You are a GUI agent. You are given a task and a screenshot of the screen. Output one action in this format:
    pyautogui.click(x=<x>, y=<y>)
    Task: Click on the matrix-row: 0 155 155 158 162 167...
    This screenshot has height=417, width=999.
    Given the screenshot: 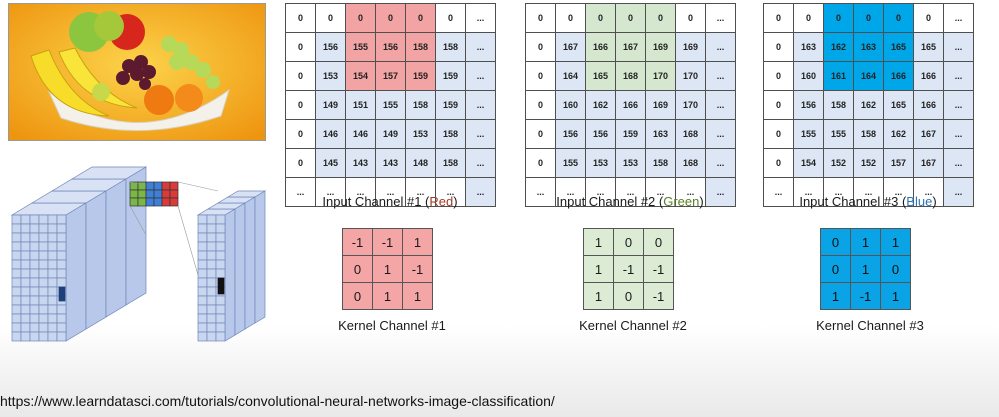 What is the action you would take?
    pyautogui.click(x=868, y=134)
    